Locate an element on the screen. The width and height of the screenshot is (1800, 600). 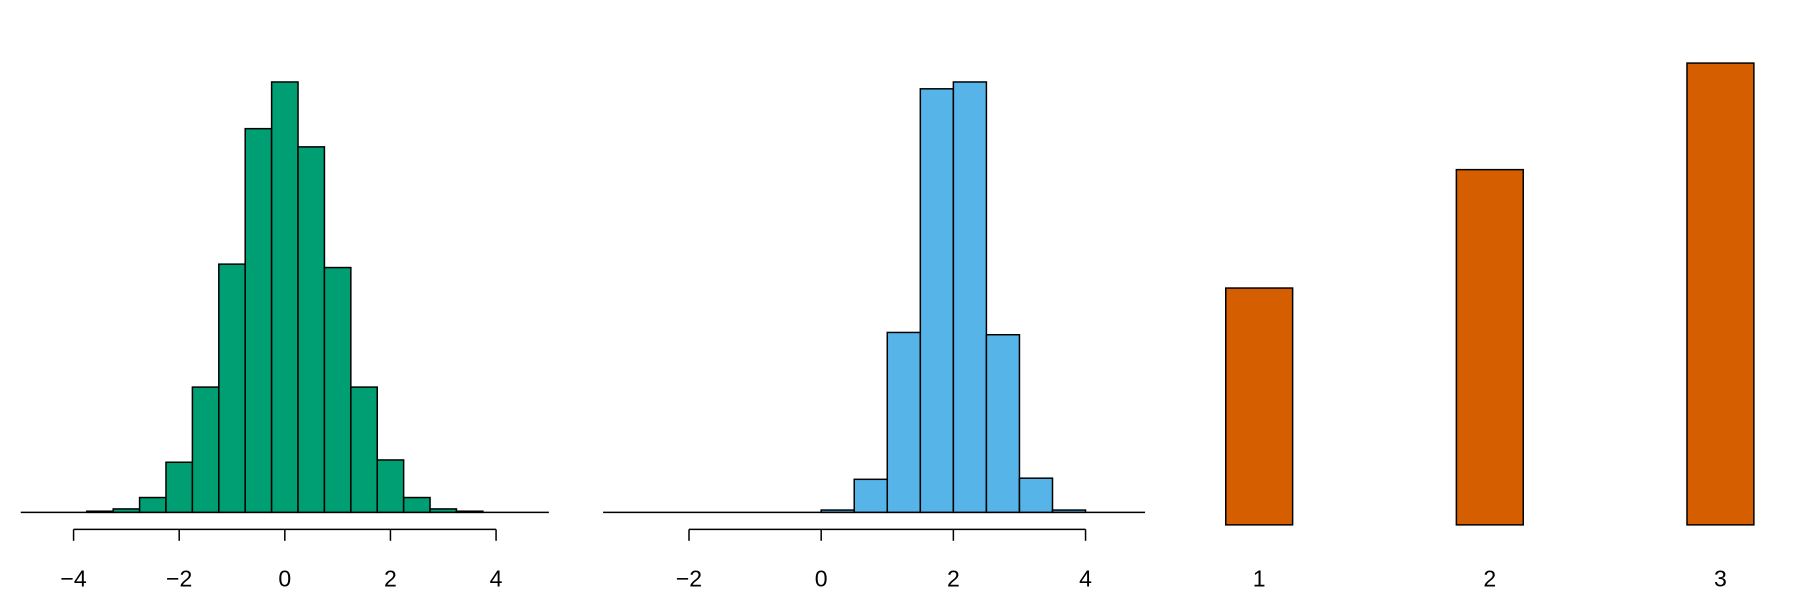
x-tick-label: 3 is located at coordinates (1720, 579).